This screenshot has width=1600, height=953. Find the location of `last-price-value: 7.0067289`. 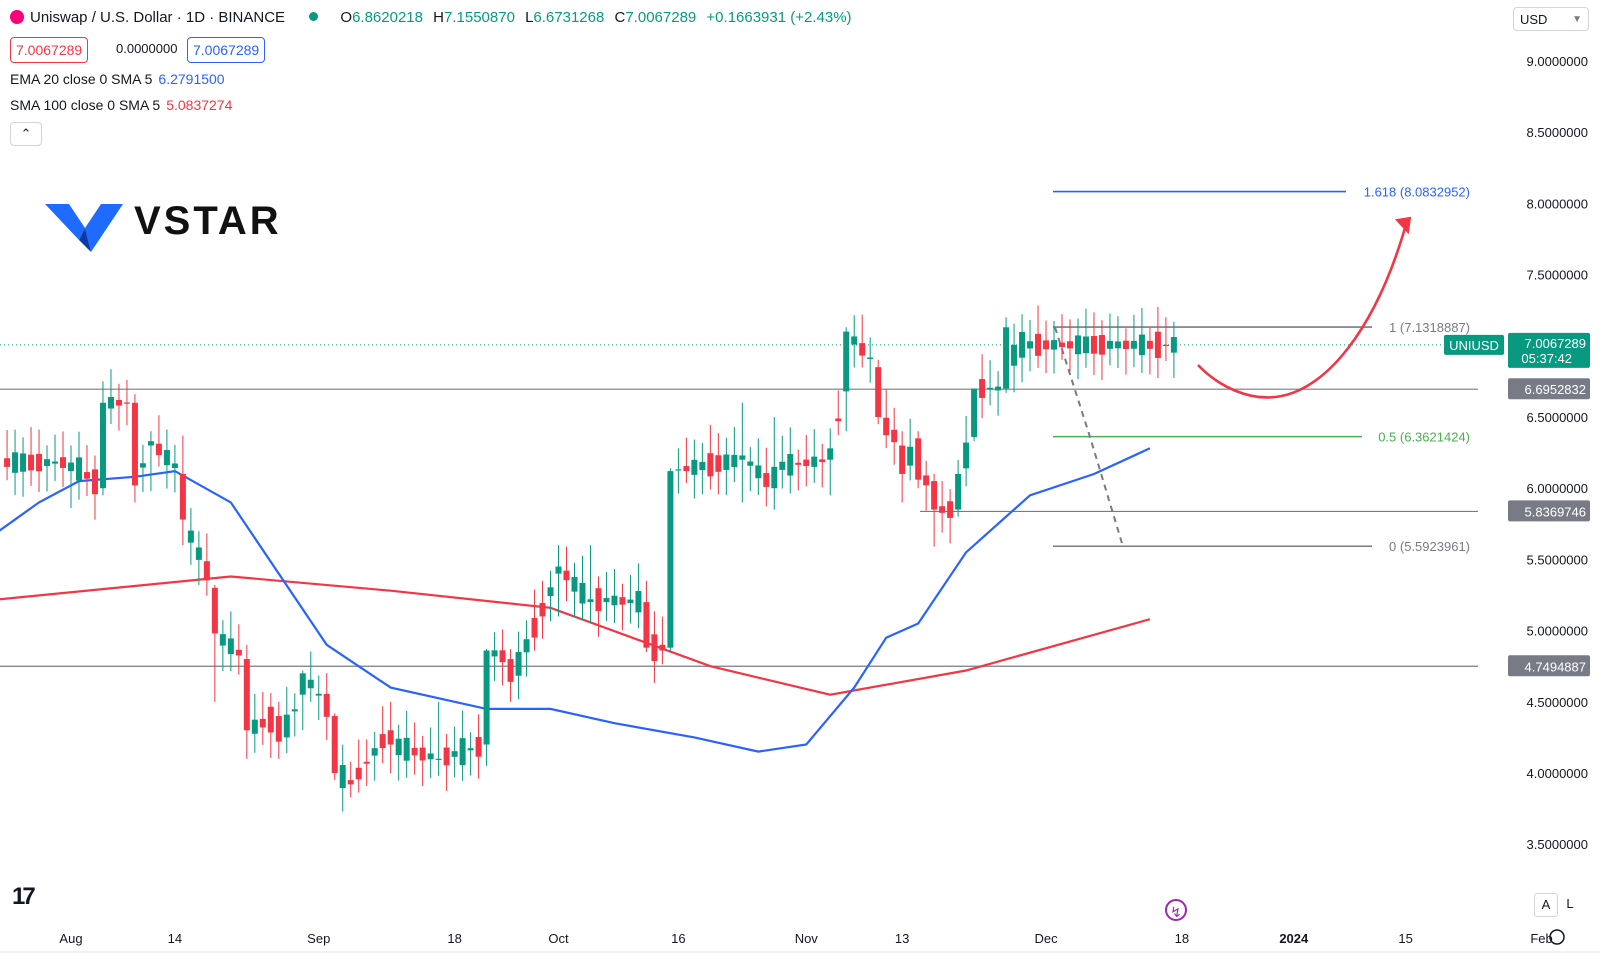

last-price-value: 7.0067289 is located at coordinates (1555, 343).